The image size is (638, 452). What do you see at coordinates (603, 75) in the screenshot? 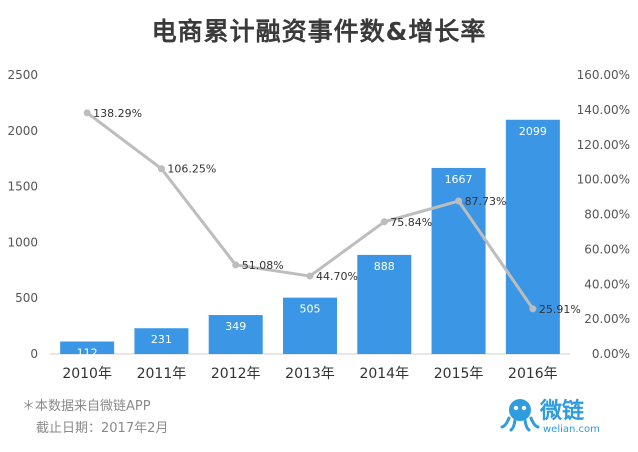
I see `y-right-tick-label: 160.00%` at bounding box center [603, 75].